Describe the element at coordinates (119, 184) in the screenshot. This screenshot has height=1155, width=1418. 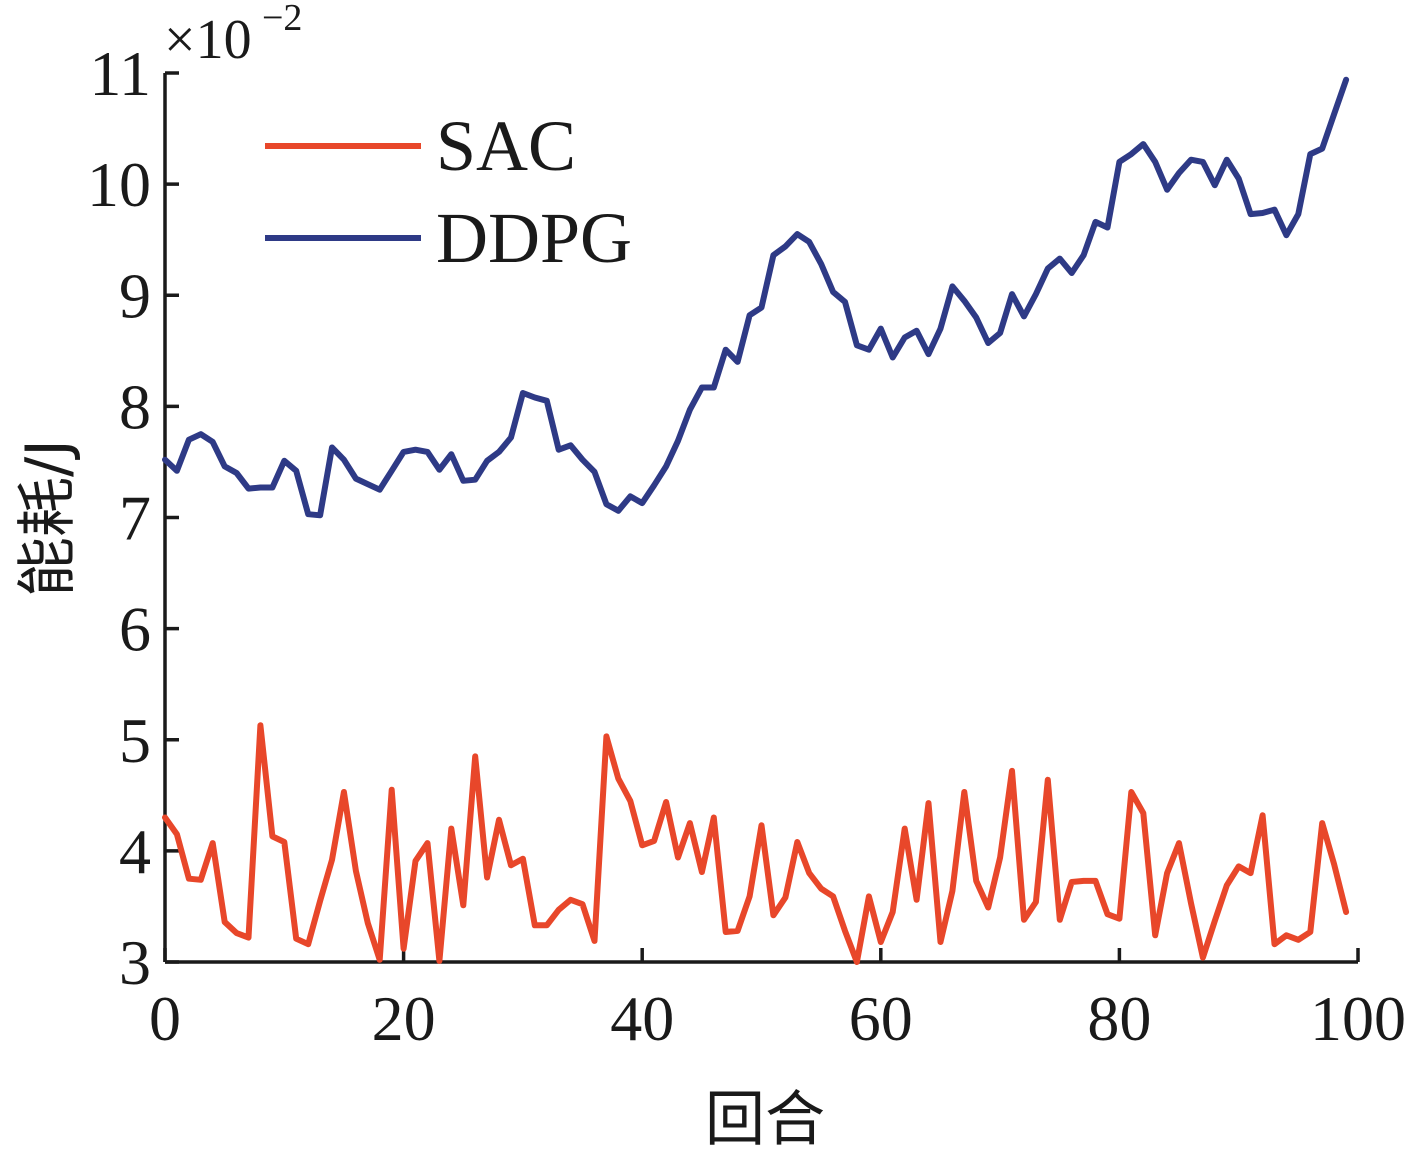
I see `y-tick-label: 10` at that location.